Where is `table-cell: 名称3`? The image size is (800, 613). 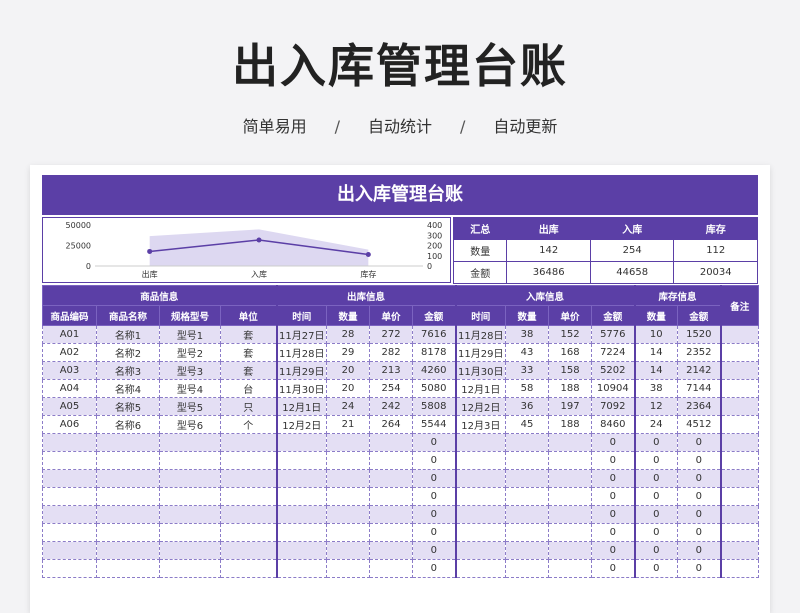
table-cell: 名称3 is located at coordinates (128, 370).